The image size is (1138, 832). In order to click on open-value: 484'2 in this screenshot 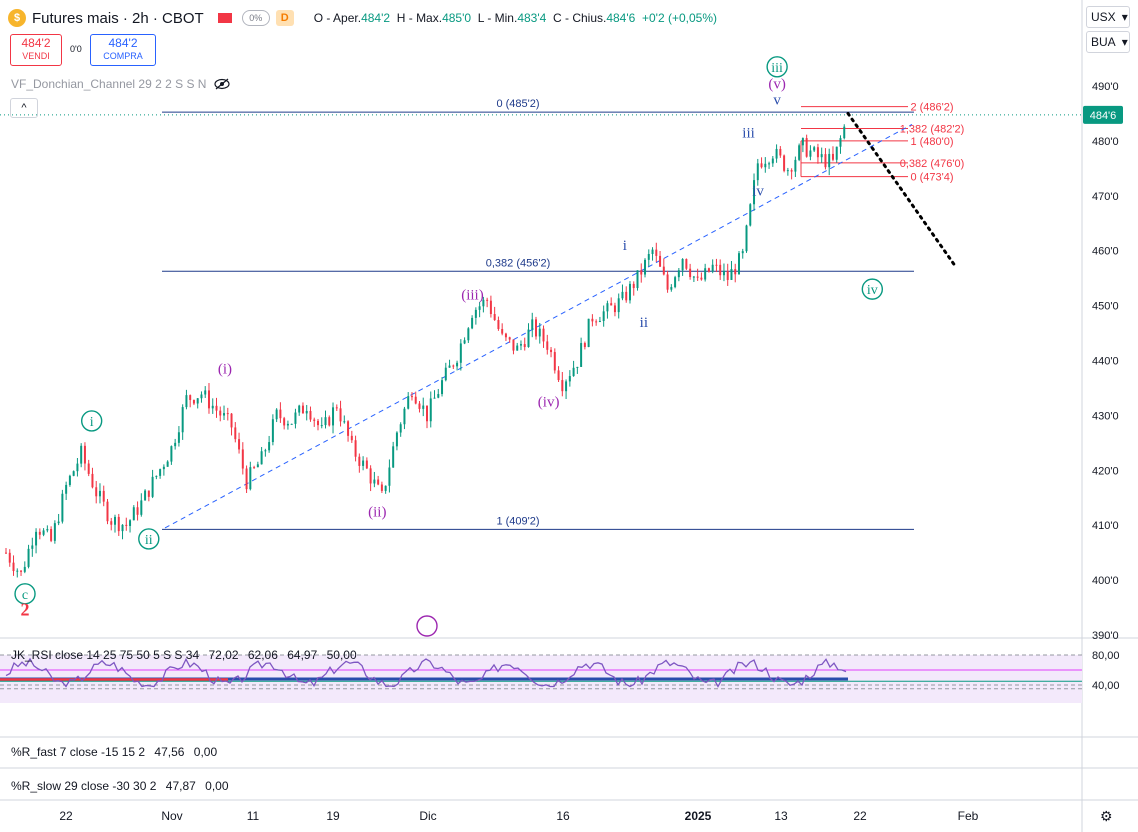, I will do `click(376, 18)`.